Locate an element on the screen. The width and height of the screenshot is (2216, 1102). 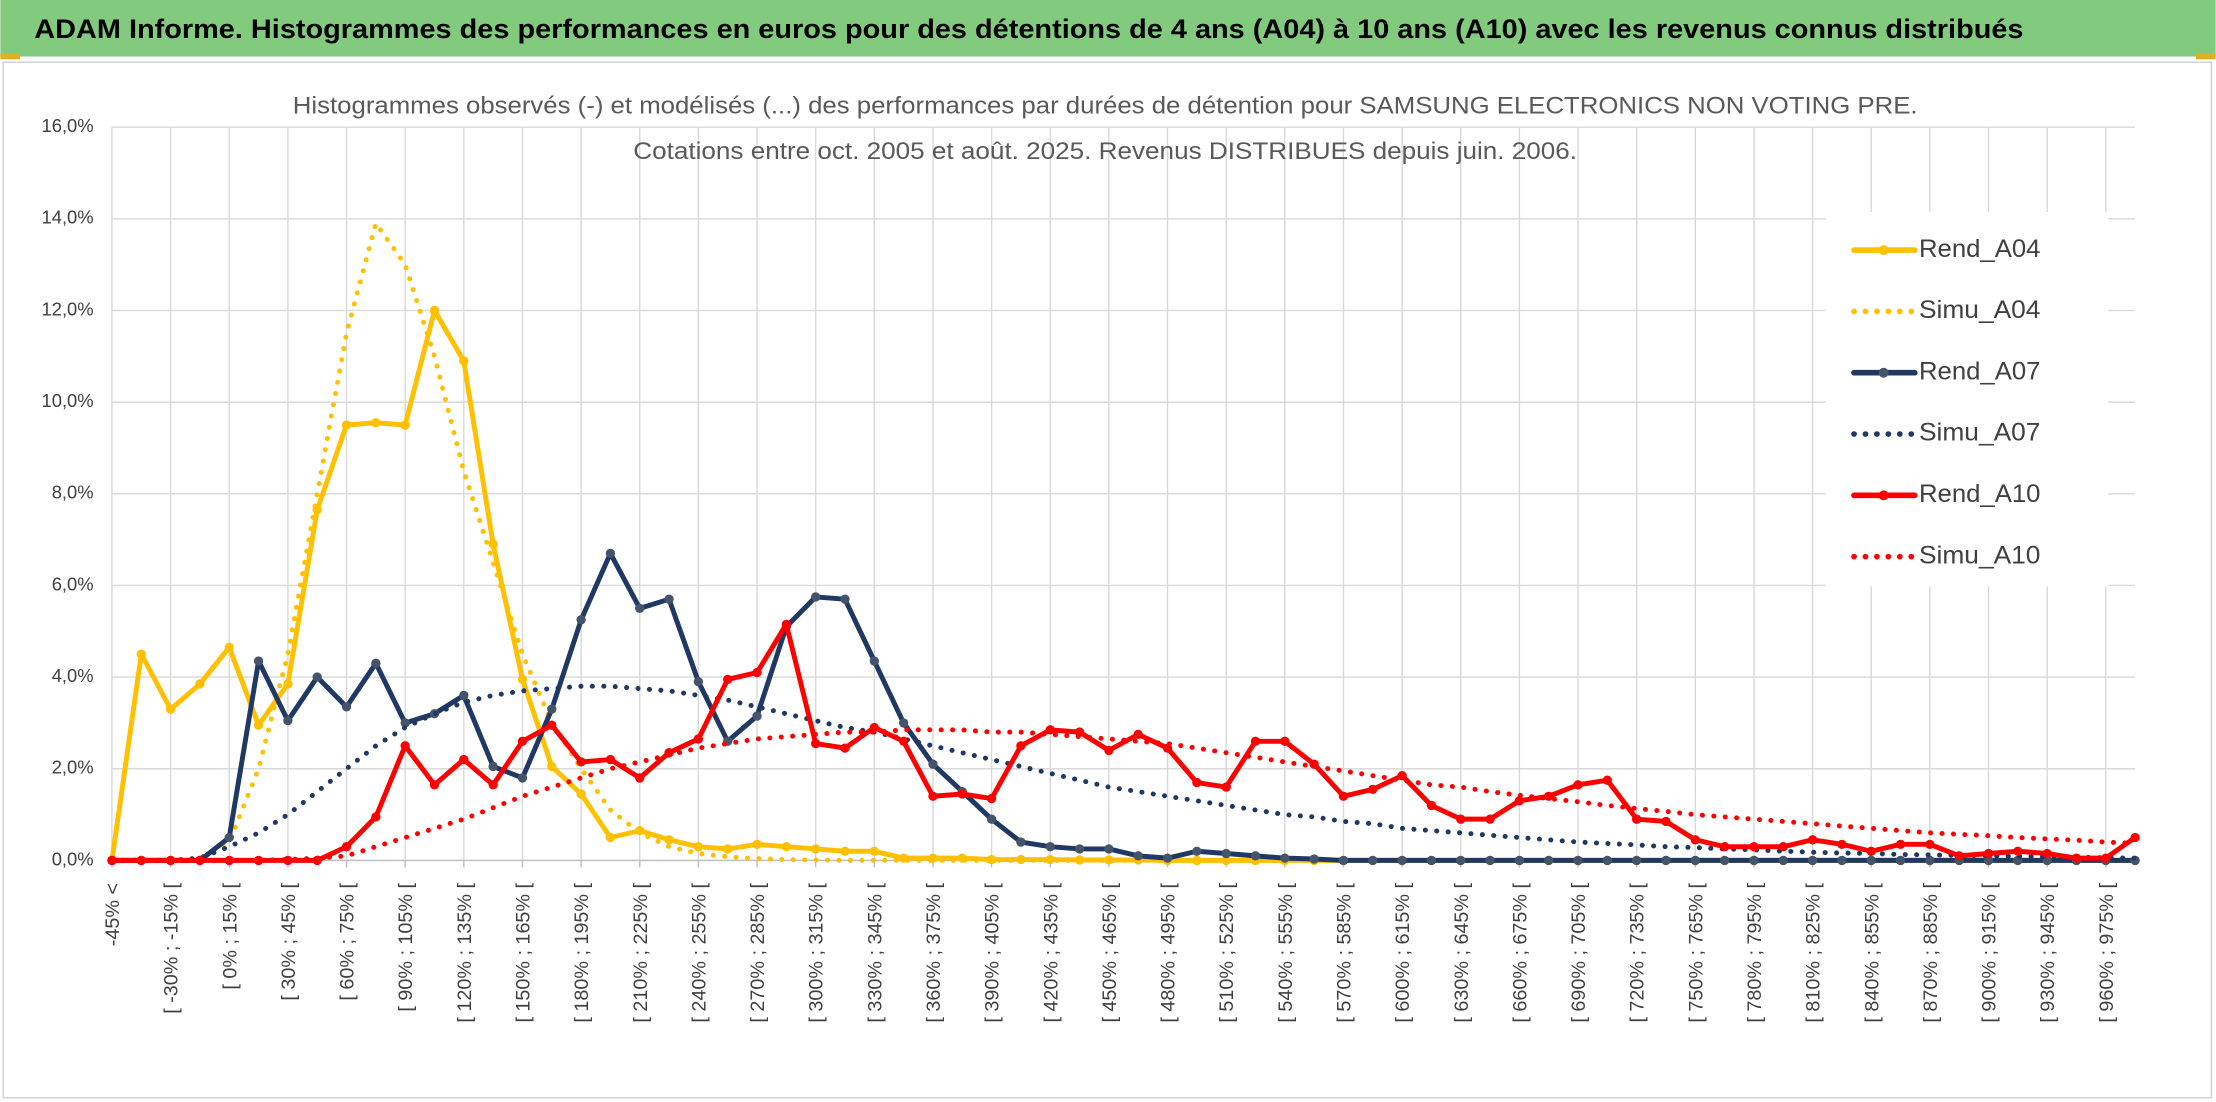
legend-label: Rend_A10 is located at coordinates (1980, 494).